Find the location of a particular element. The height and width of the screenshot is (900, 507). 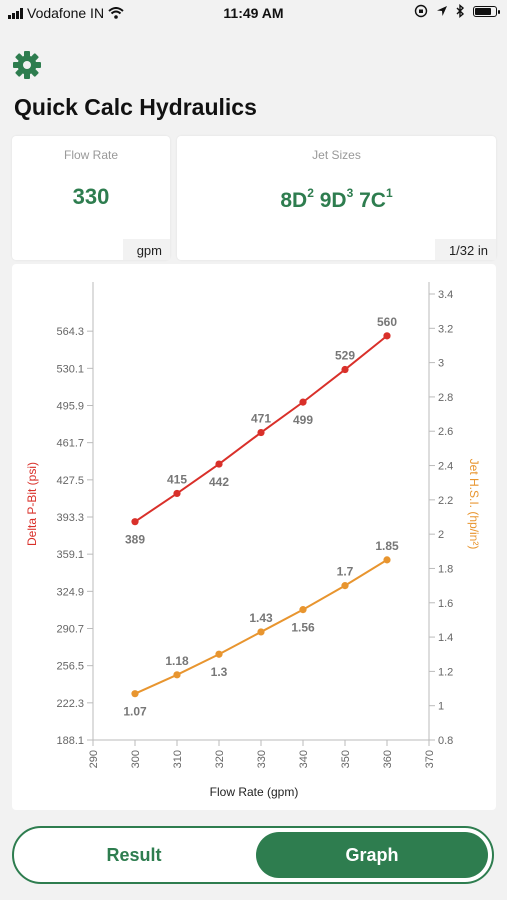

status-time: 11:49 AM is located at coordinates (253, 13).